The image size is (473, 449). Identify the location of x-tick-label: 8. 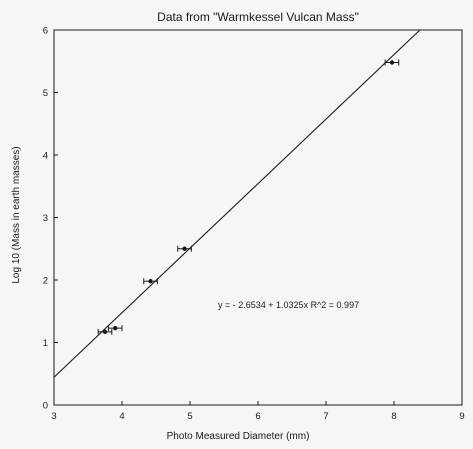
(393, 416).